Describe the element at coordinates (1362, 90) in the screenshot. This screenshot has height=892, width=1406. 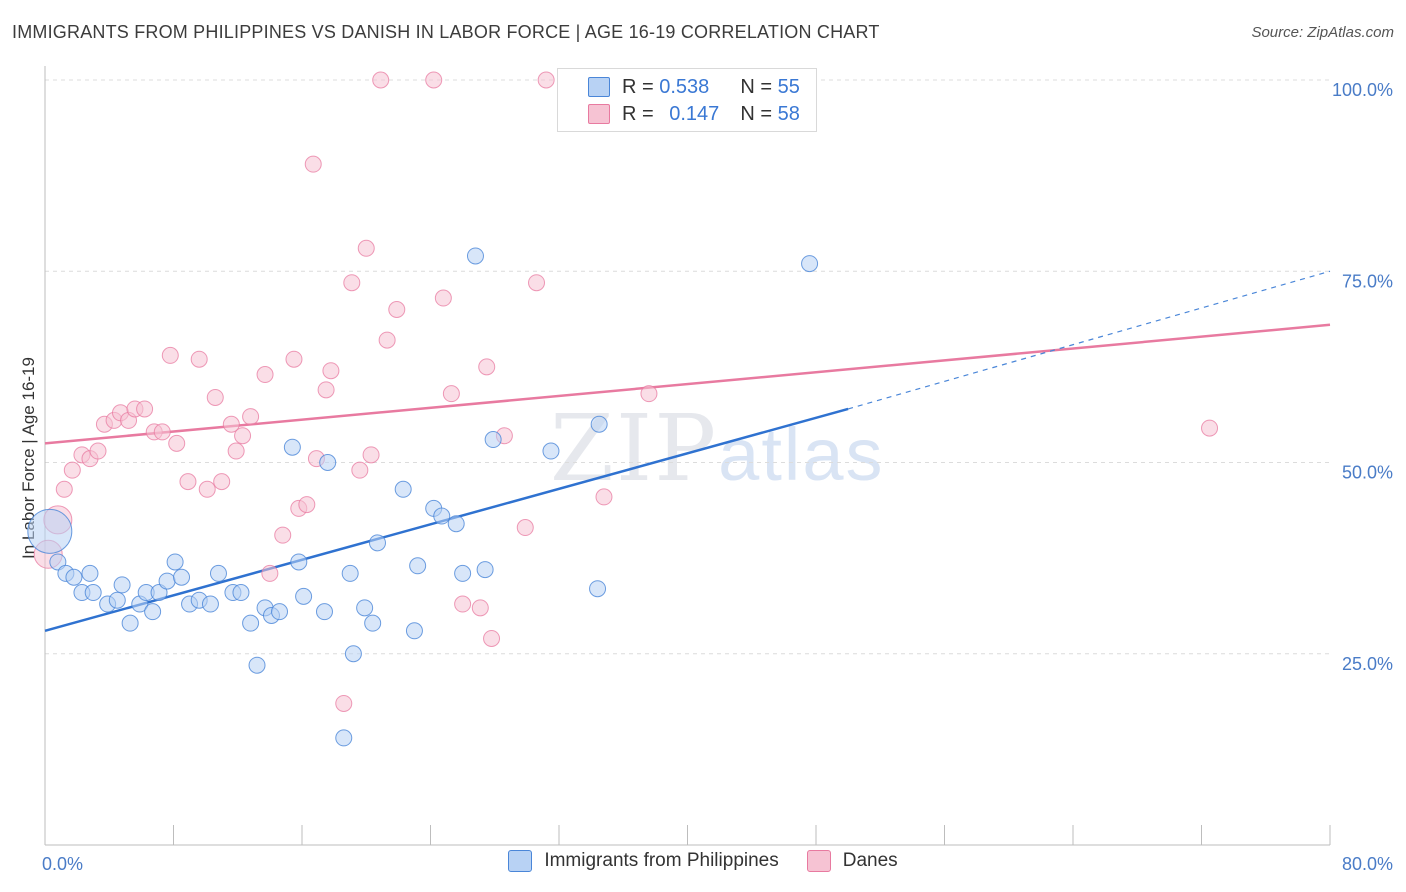
I see `y-tick-label: 100.0%` at that location.